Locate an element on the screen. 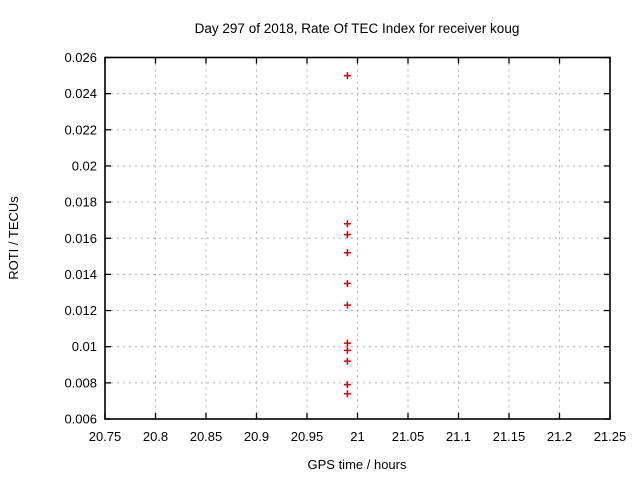 This screenshot has width=640, height=485. x-tick-label: 20.95 is located at coordinates (307, 436).